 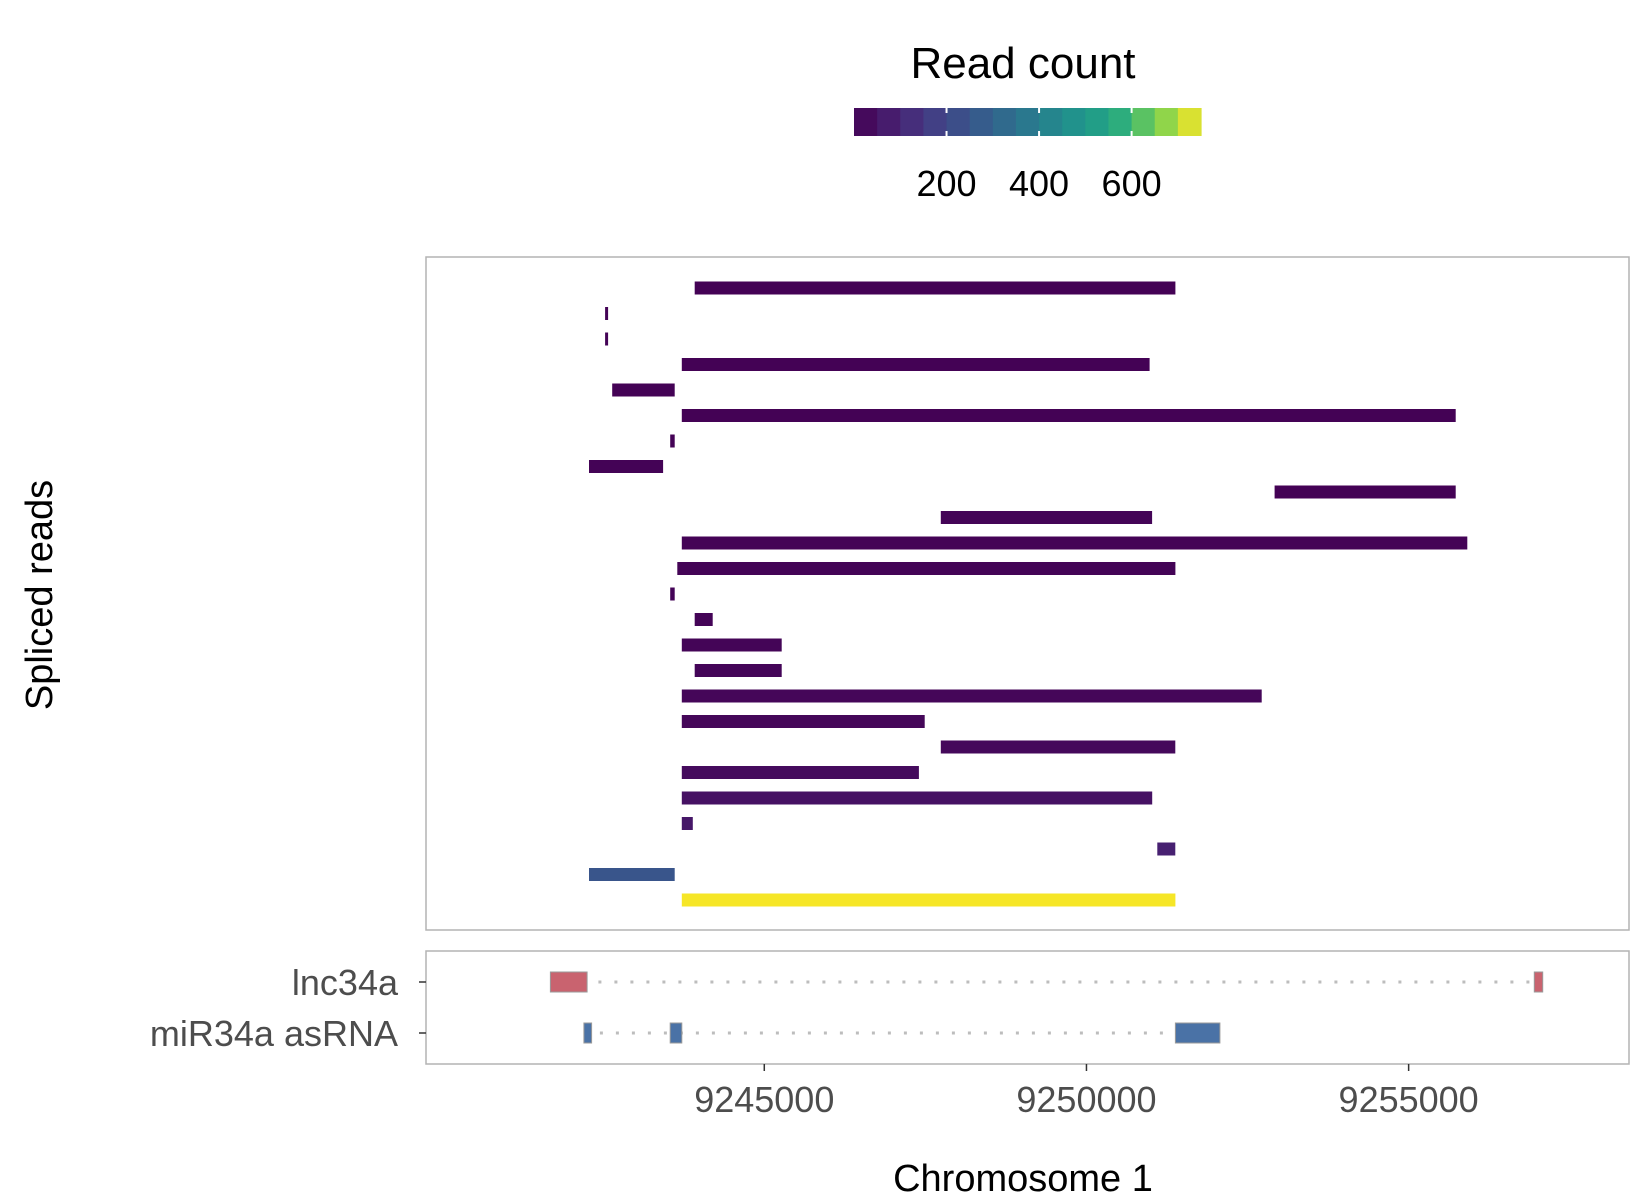 What do you see at coordinates (1039, 183) in the screenshot?
I see `legend-tick-label: 400` at bounding box center [1039, 183].